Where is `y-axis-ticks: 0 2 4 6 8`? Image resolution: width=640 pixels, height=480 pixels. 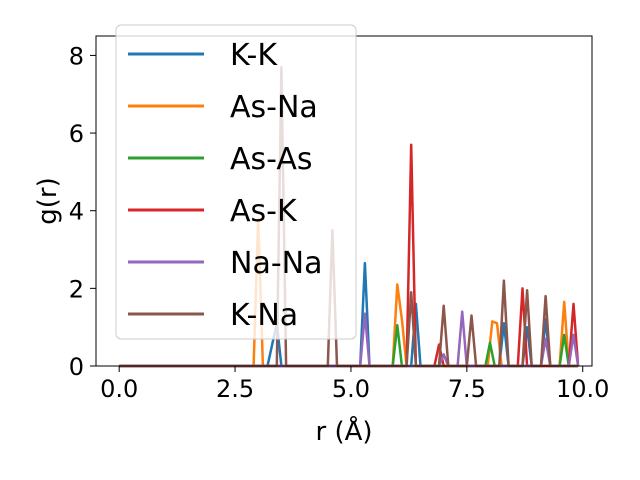 y-axis-ticks: 0 2 4 6 8 is located at coordinates (82, 211).